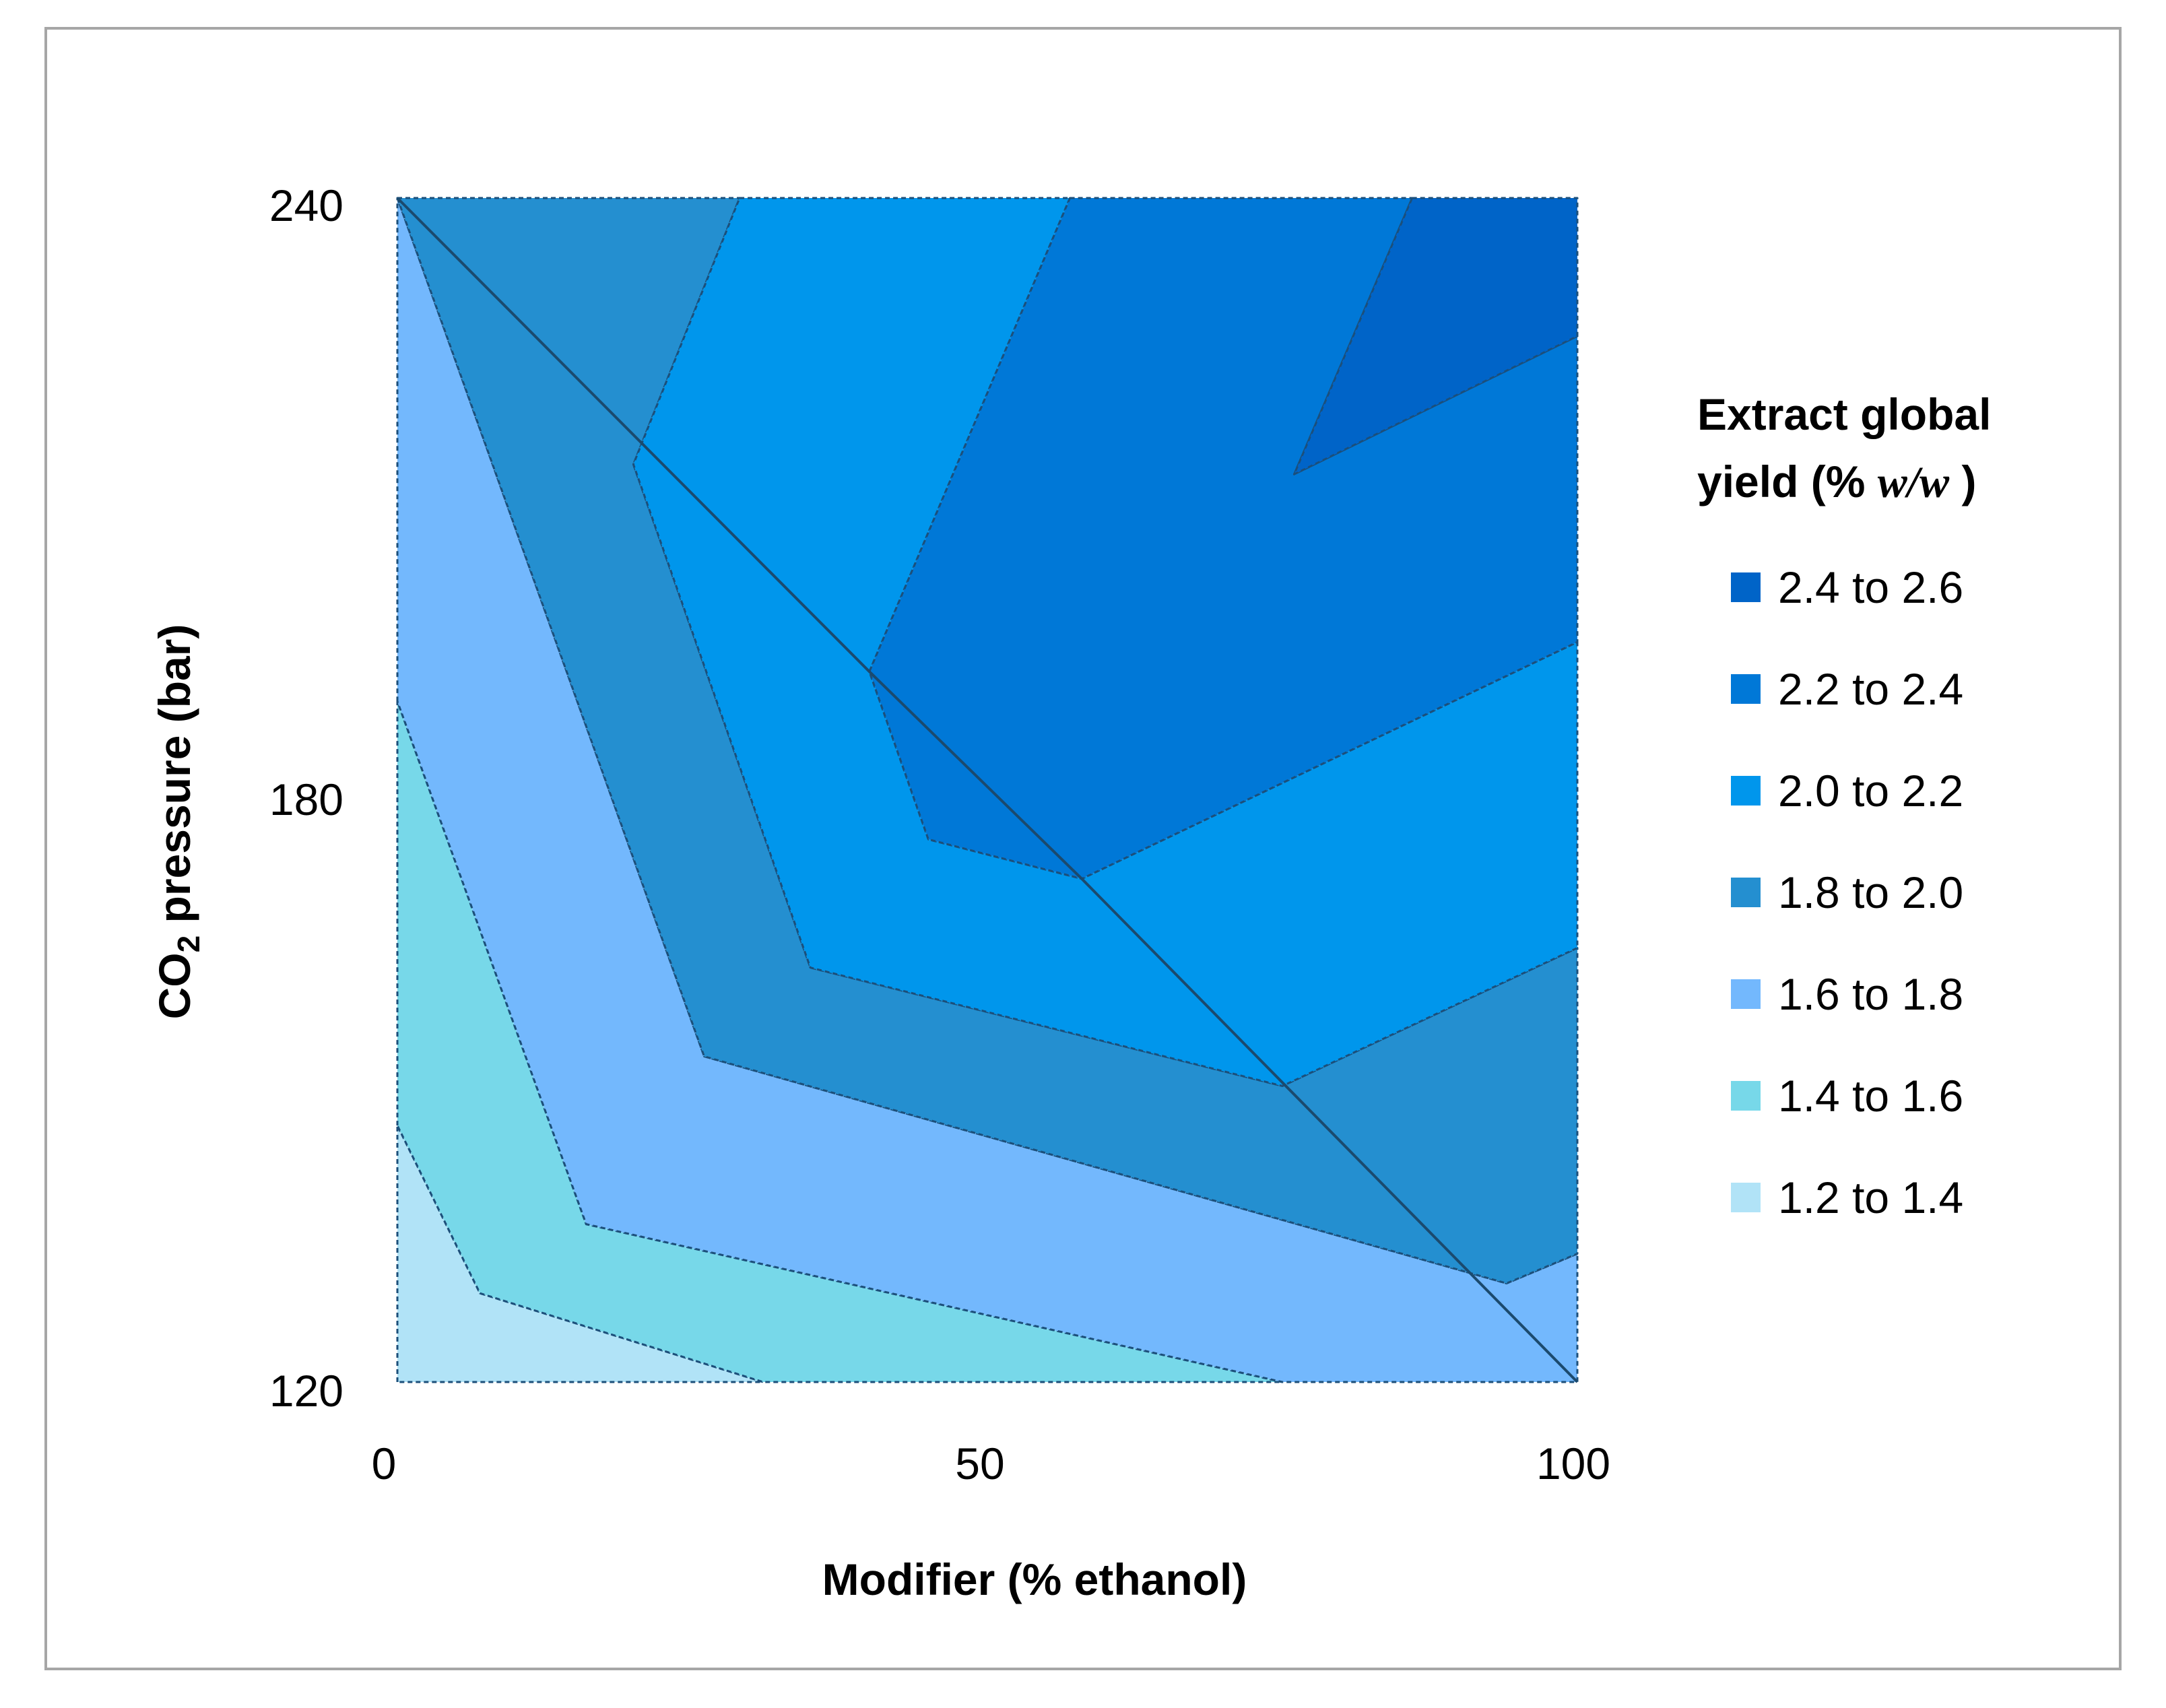  I want to click on x-tick-label: 100, so click(1573, 1464).